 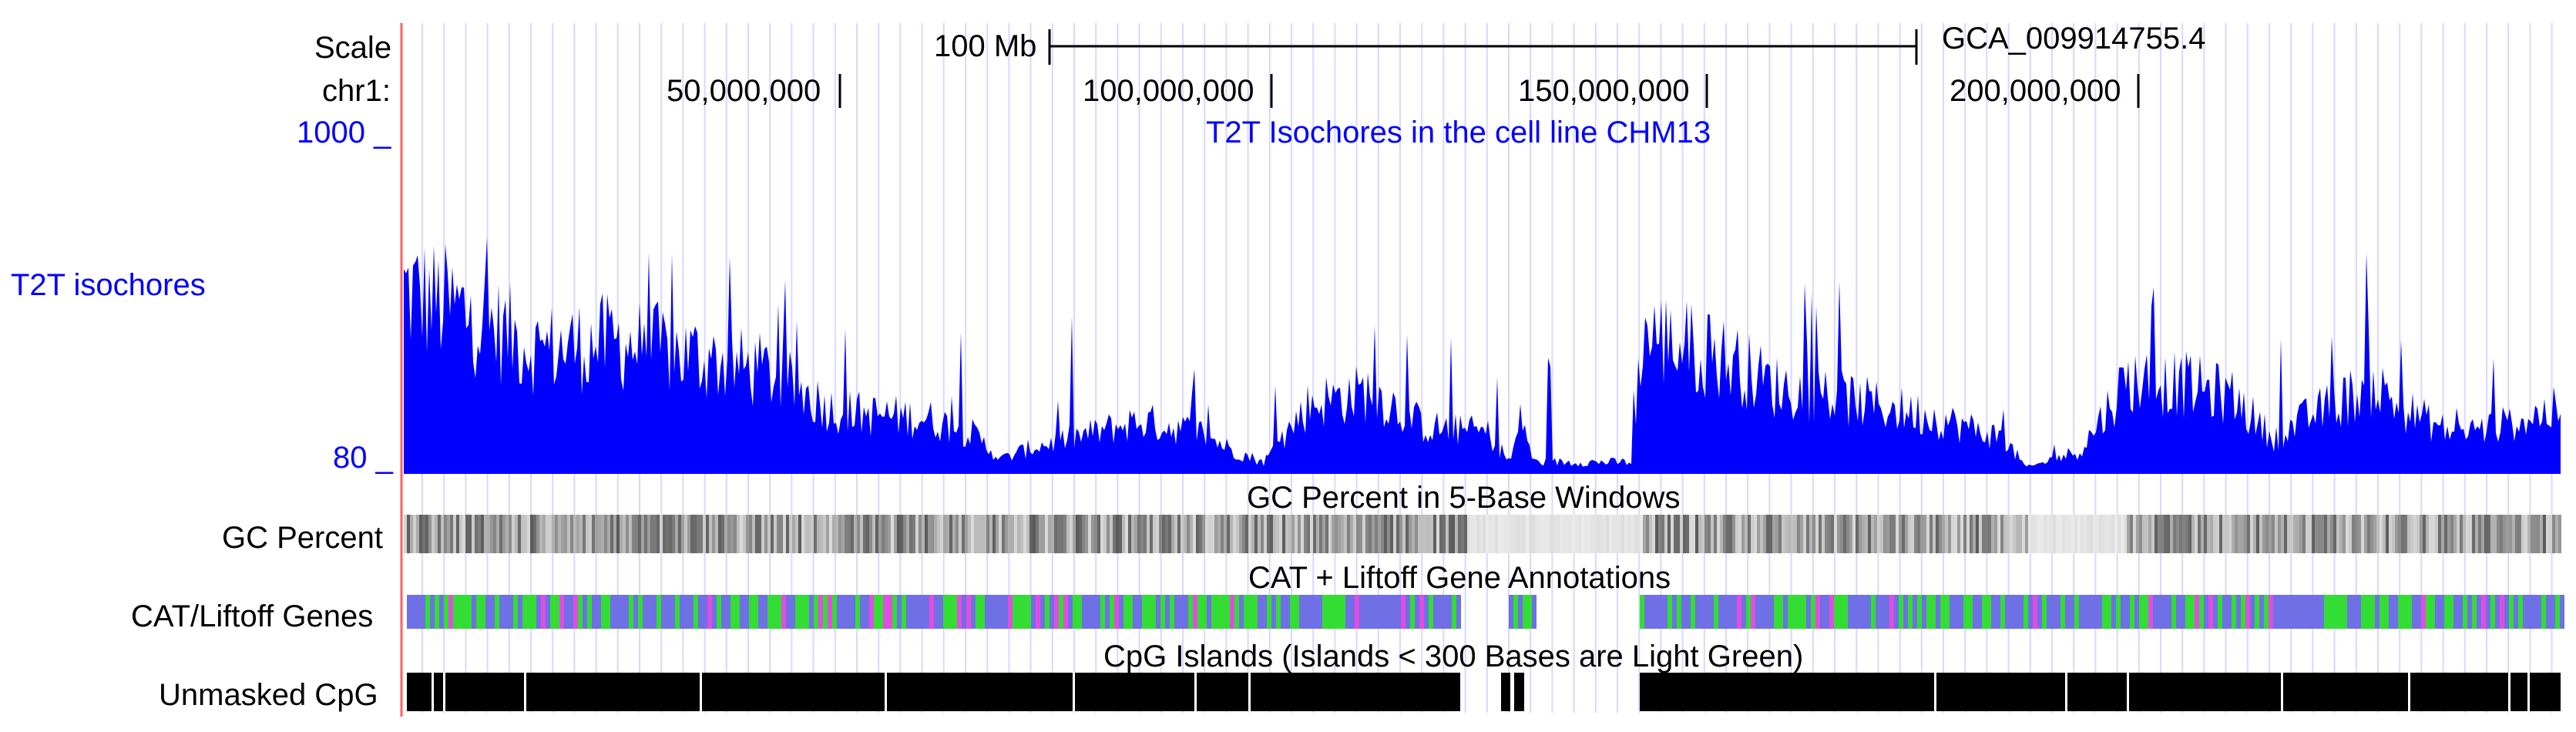 I want to click on cpg-track-label: Unmasked CpG, so click(x=268, y=695).